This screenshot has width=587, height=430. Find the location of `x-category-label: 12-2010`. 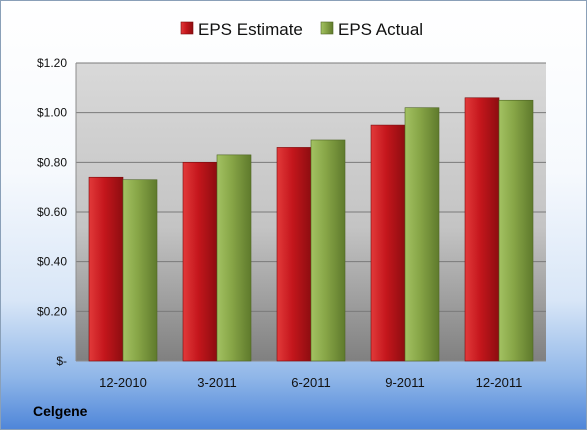

x-category-label: 12-2010 is located at coordinates (123, 382).